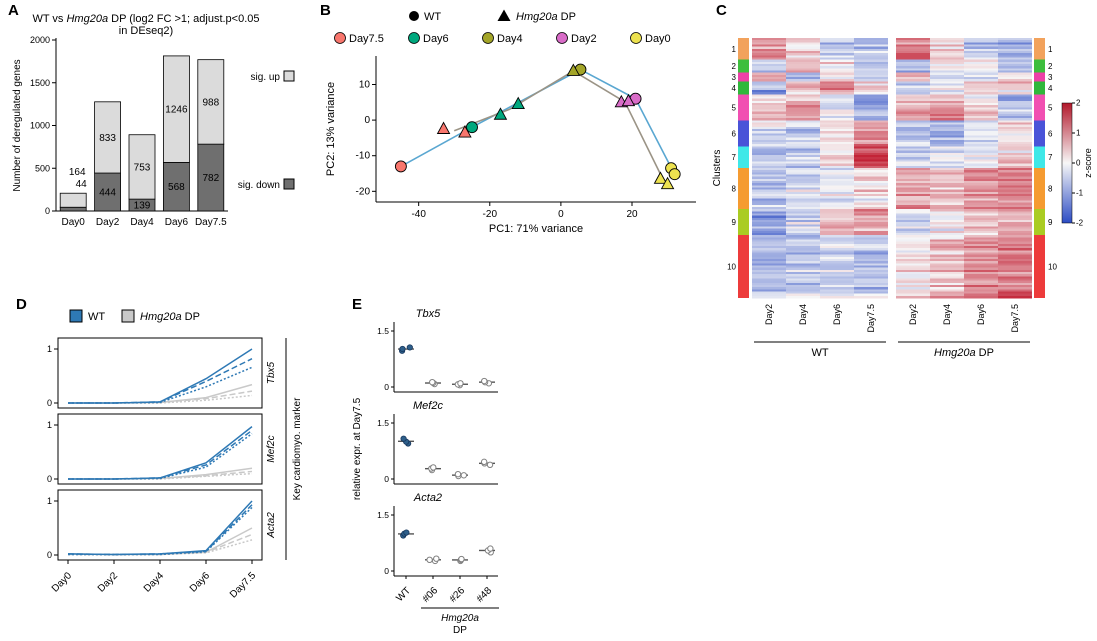 The width and height of the screenshot is (1097, 641). Describe the element at coordinates (177, 222) in the screenshot. I see `x-tick-label: Day6` at that location.